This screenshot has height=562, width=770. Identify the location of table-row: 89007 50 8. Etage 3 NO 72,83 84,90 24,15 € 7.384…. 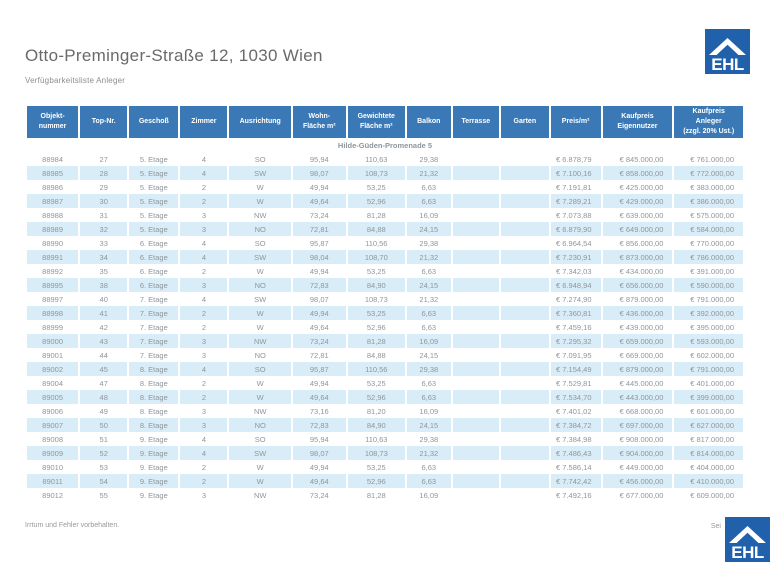
(385, 425).